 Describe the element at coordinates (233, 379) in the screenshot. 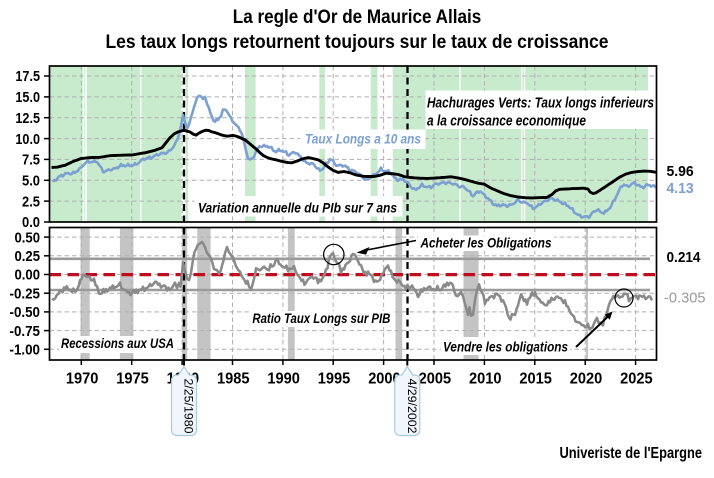

I see `svg-text: 1985` at that location.